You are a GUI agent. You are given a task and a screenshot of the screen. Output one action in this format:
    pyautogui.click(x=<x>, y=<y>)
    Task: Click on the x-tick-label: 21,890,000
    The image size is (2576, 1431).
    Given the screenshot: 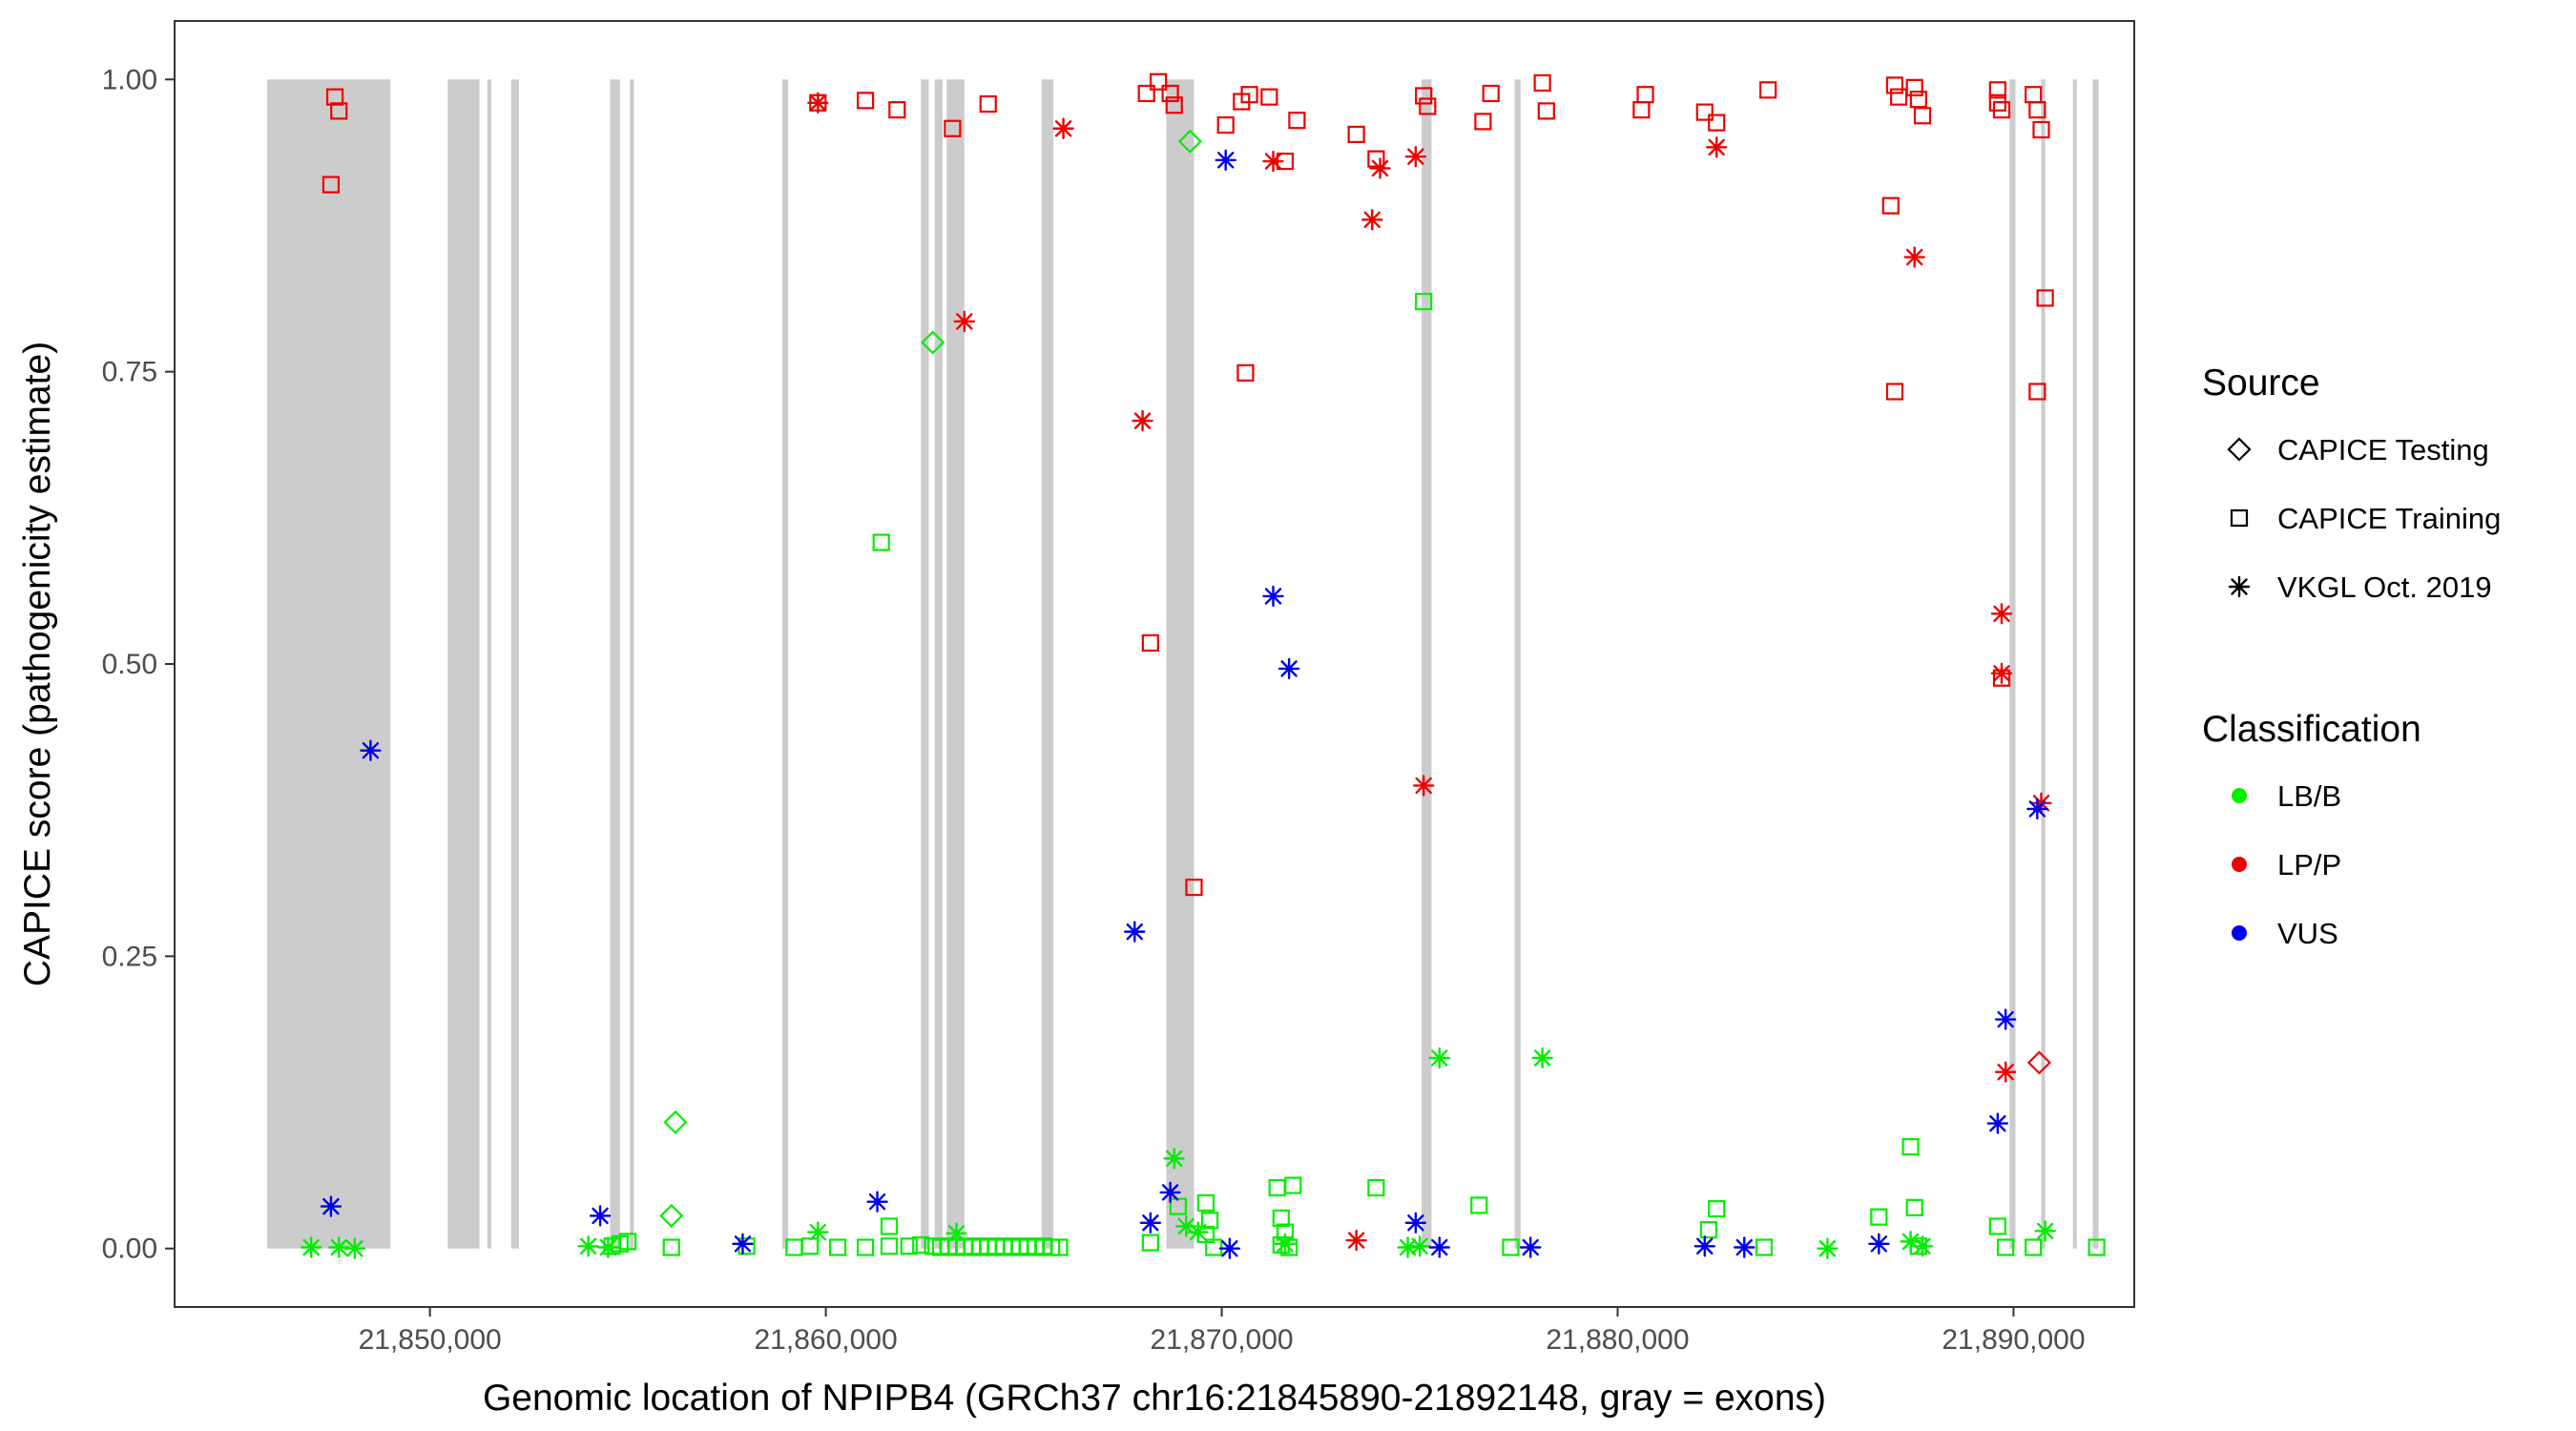 What is the action you would take?
    pyautogui.click(x=2013, y=1340)
    